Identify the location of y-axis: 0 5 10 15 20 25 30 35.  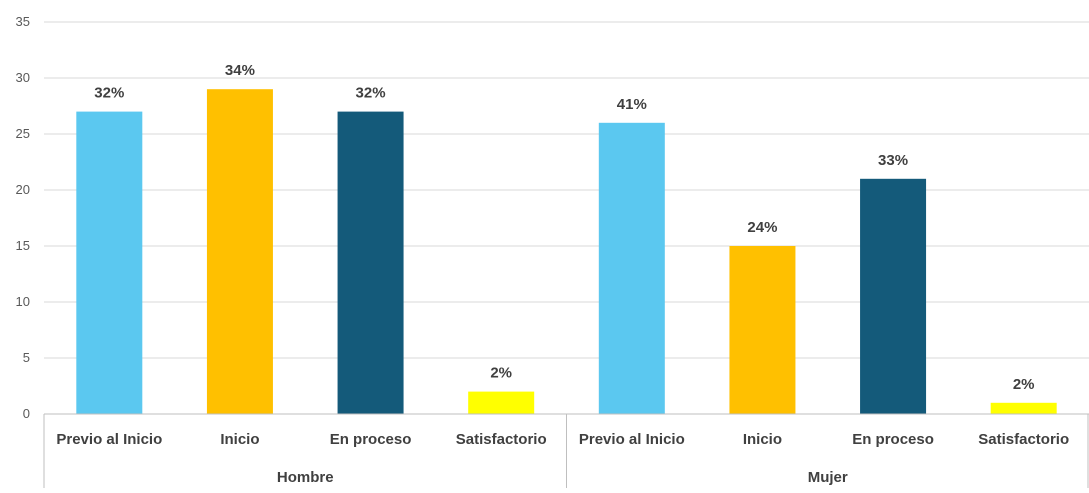
(23, 217).